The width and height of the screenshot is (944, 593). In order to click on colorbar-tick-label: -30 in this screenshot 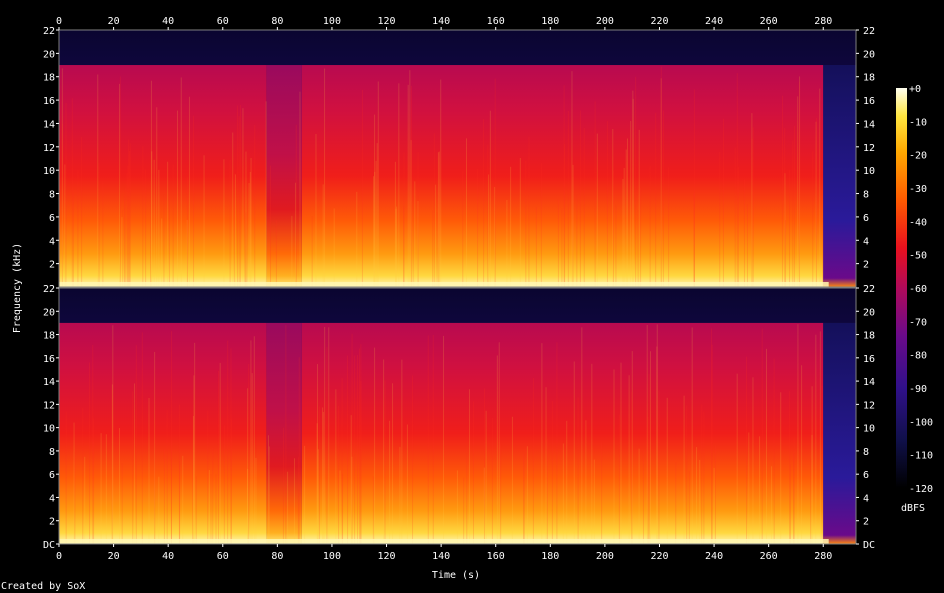, I will do `click(918, 189)`.